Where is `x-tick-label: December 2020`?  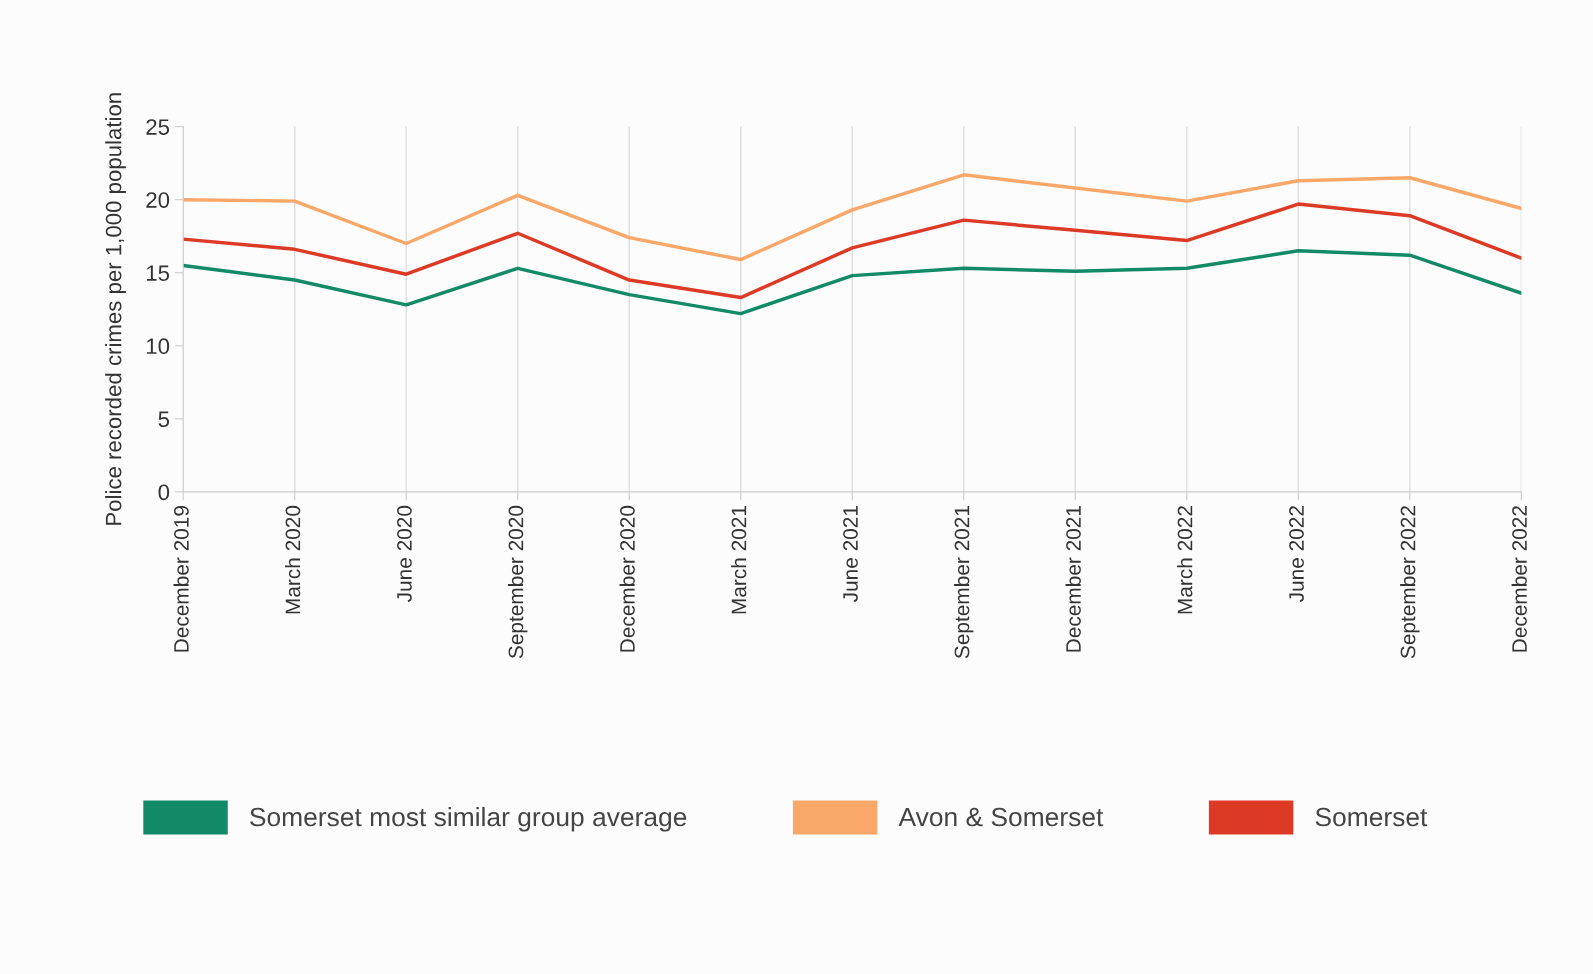 x-tick-label: December 2020 is located at coordinates (627, 578).